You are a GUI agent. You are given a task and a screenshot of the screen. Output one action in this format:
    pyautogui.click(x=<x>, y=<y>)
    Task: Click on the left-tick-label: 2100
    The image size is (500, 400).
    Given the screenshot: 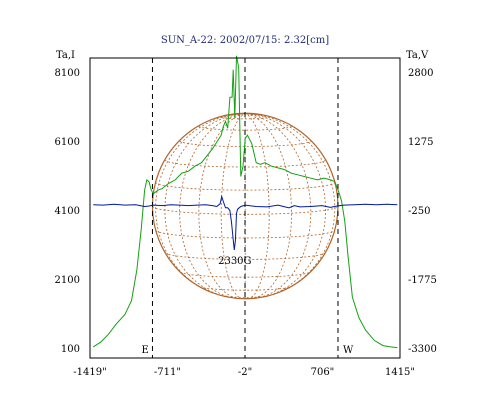 What is the action you would take?
    pyautogui.click(x=67, y=280)
    